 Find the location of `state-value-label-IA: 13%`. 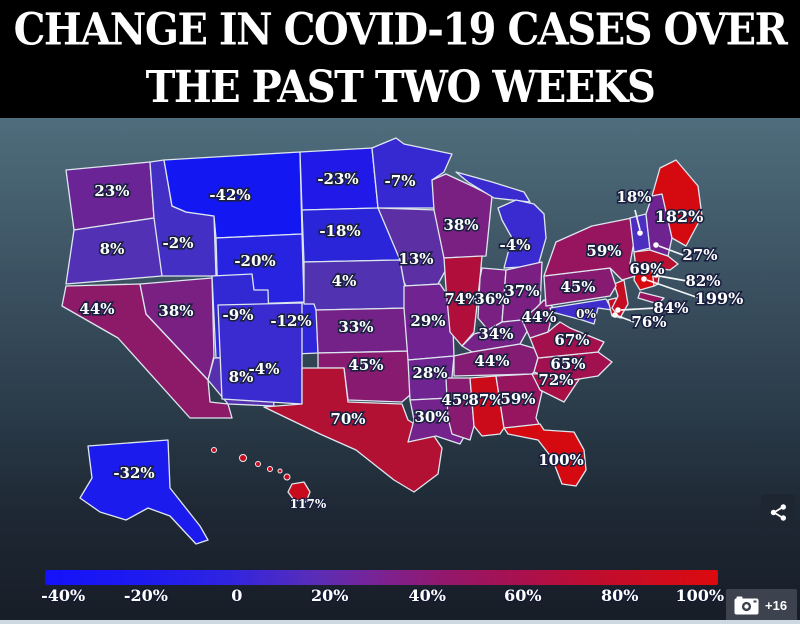

state-value-label-IA: 13% is located at coordinates (415, 259).